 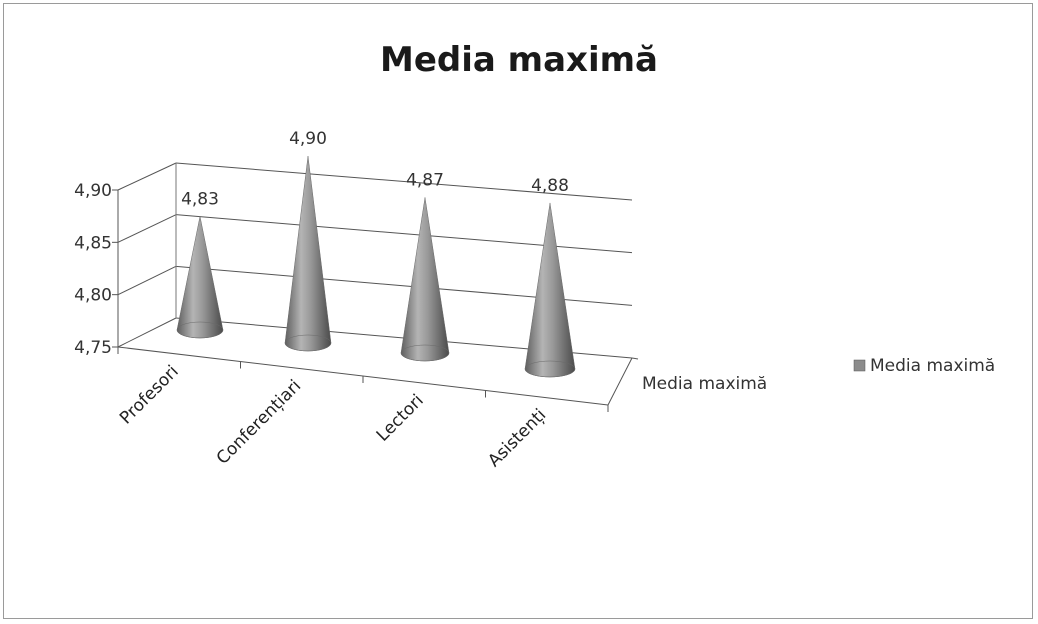 I want to click on cone-asistenți, so click(x=550, y=290).